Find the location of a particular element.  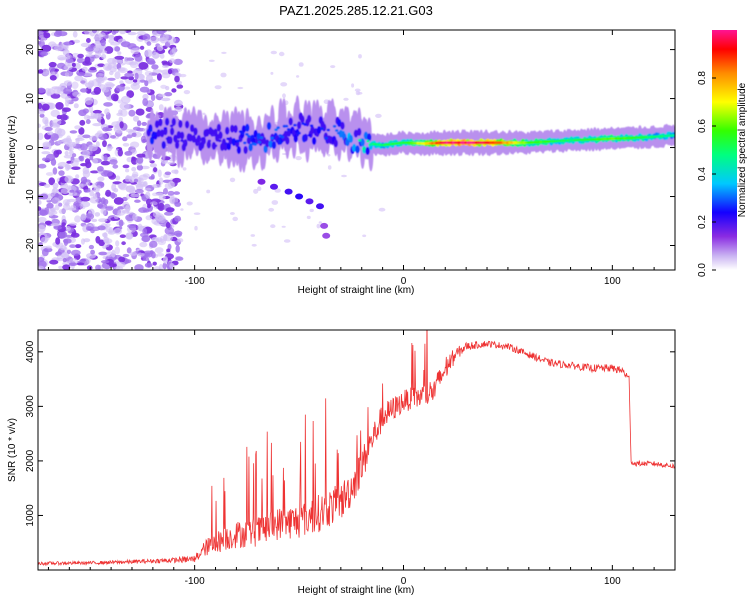

x-tick-label: 100 is located at coordinates (612, 281).